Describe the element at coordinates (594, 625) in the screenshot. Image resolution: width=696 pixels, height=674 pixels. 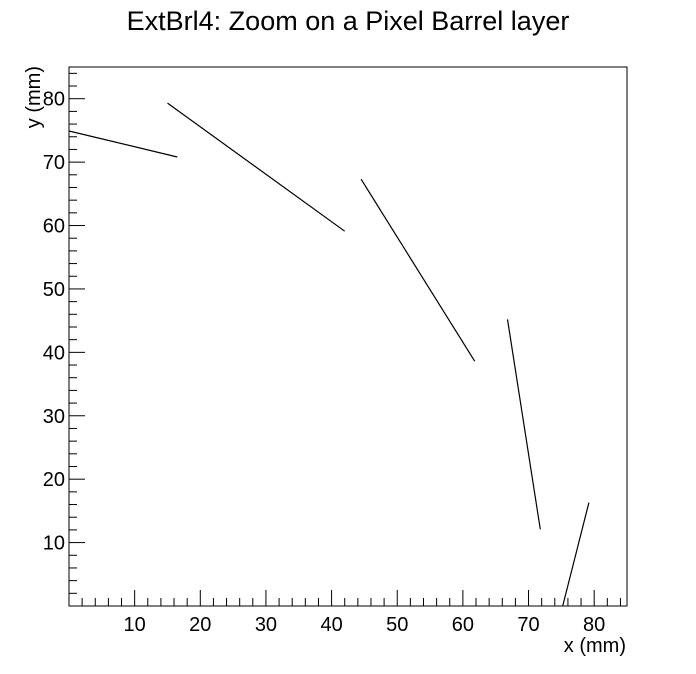
I see `x-tick-label: 80` at that location.